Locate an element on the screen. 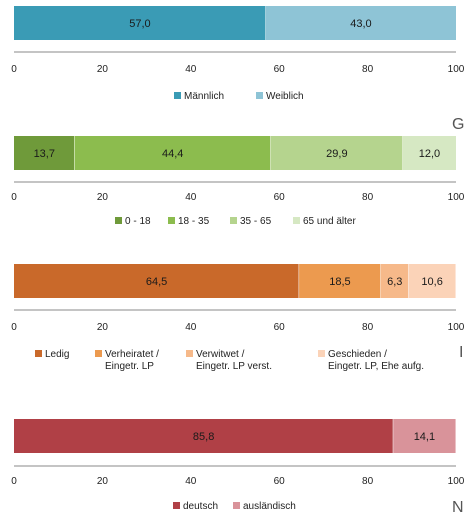  legend-entry: Geschieden / Eingetr. LP, Ehe aufg. is located at coordinates (376, 360).